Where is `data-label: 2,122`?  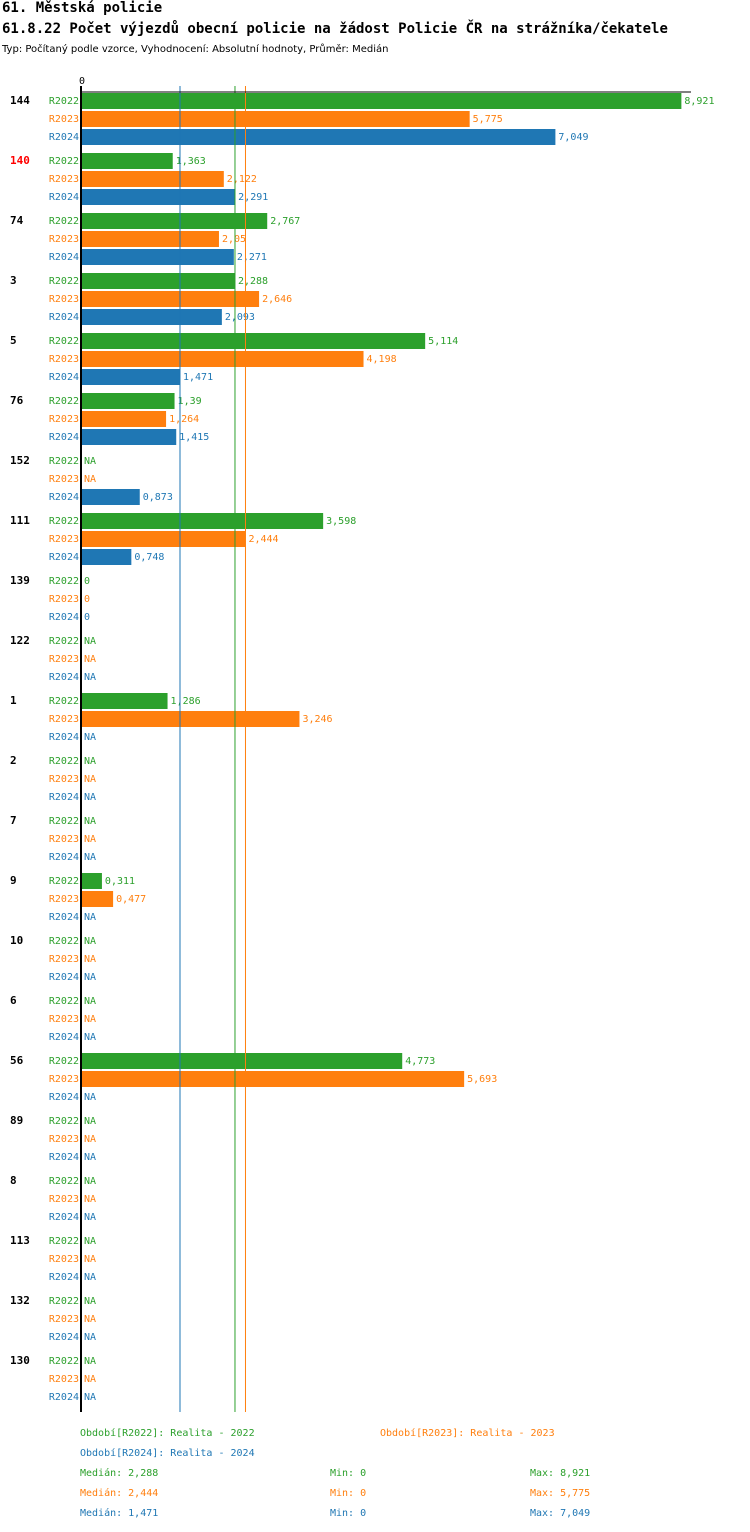 data-label: 2,122 is located at coordinates (242, 179).